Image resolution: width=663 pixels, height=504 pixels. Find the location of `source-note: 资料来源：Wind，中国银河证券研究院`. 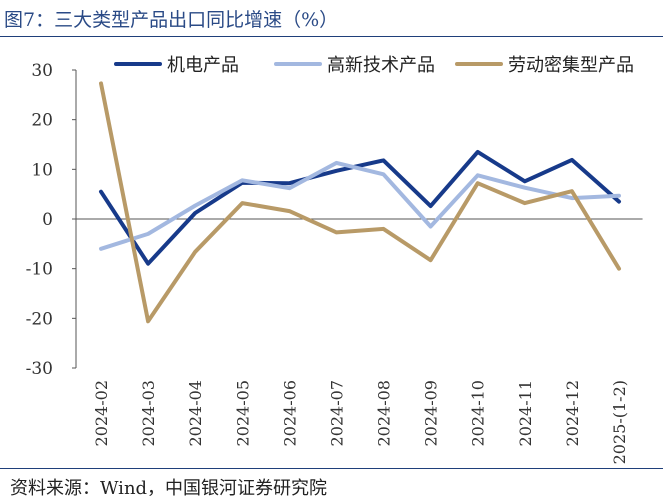

source-note: 资料来源：Wind，中国银河证券研究院 is located at coordinates (169, 488).